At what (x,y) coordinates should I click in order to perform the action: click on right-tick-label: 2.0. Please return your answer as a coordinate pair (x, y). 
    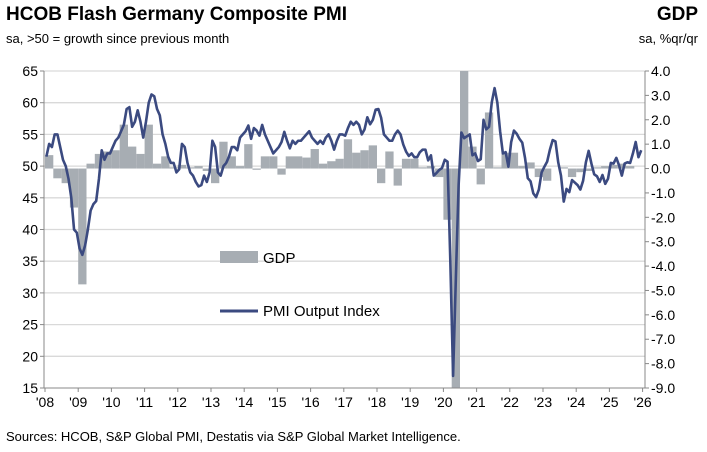
    Looking at the image, I should click on (661, 120).